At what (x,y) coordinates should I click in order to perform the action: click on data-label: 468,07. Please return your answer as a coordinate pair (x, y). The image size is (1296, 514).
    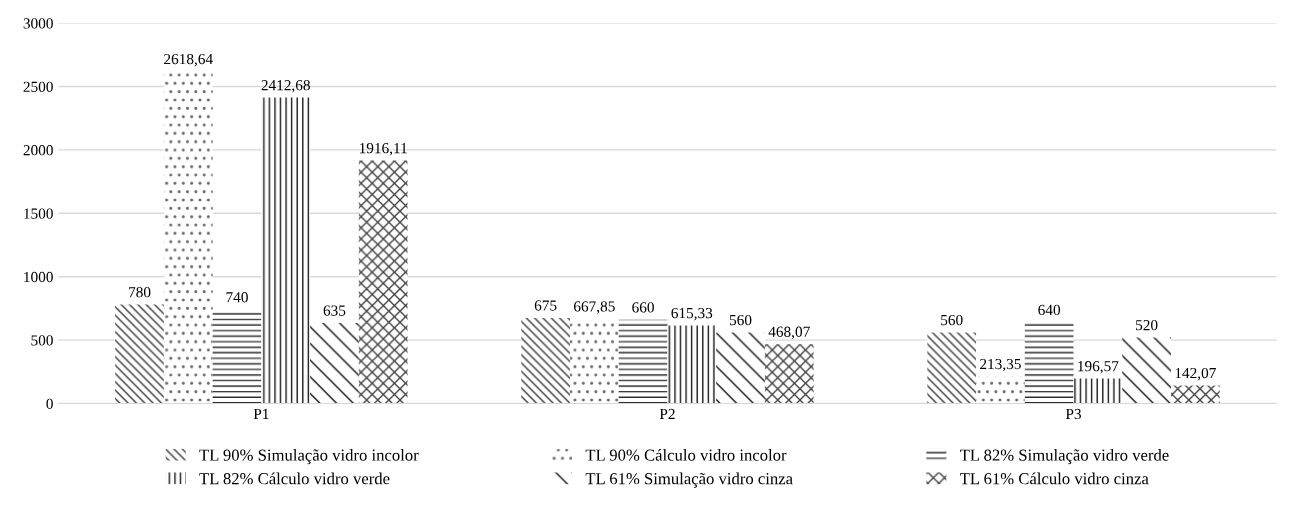
    Looking at the image, I should click on (789, 333).